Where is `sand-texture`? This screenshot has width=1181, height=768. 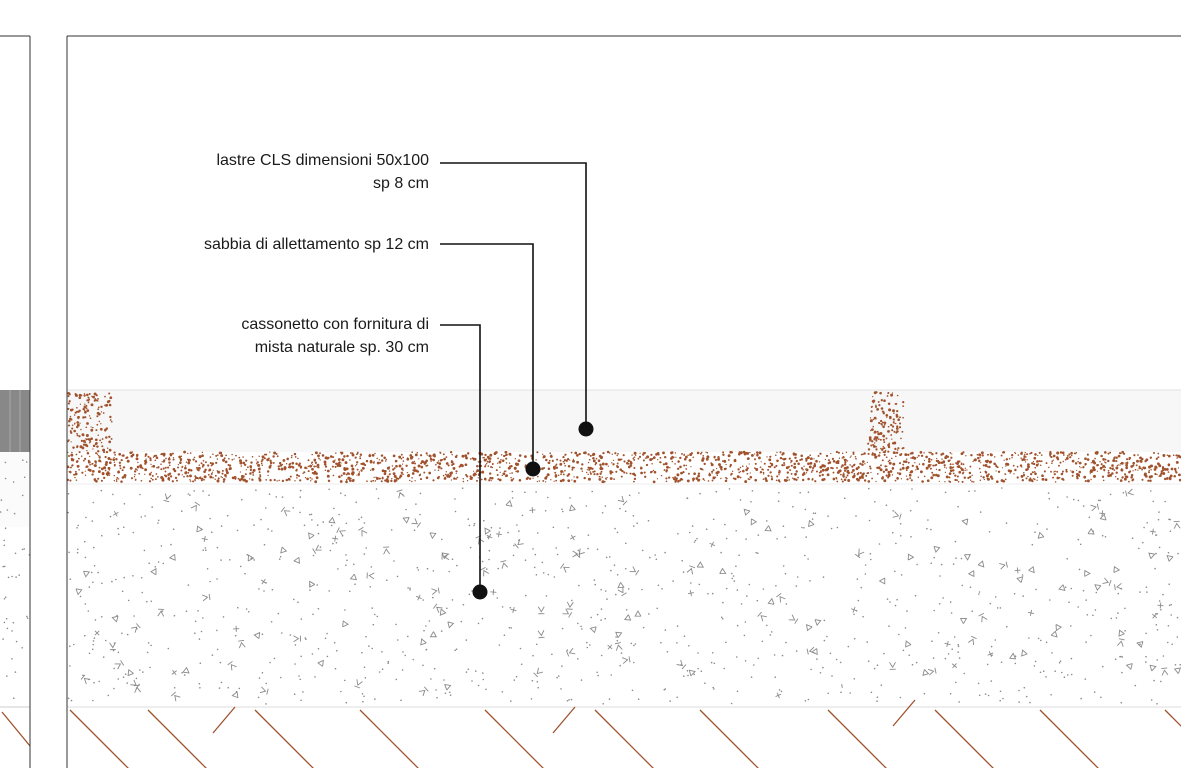 sand-texture is located at coordinates (624, 437).